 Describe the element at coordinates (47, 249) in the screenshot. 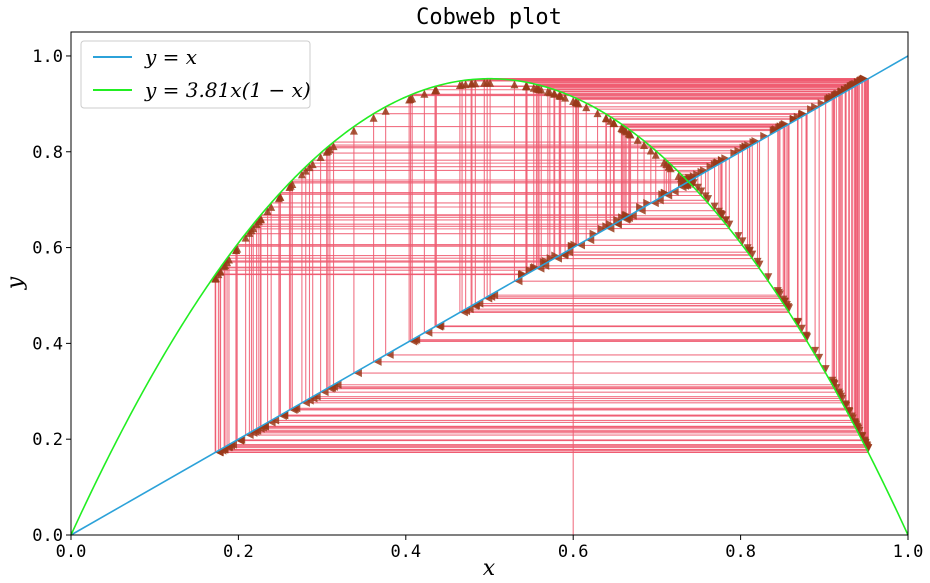

I see `y-tick-label: 0.6` at that location.